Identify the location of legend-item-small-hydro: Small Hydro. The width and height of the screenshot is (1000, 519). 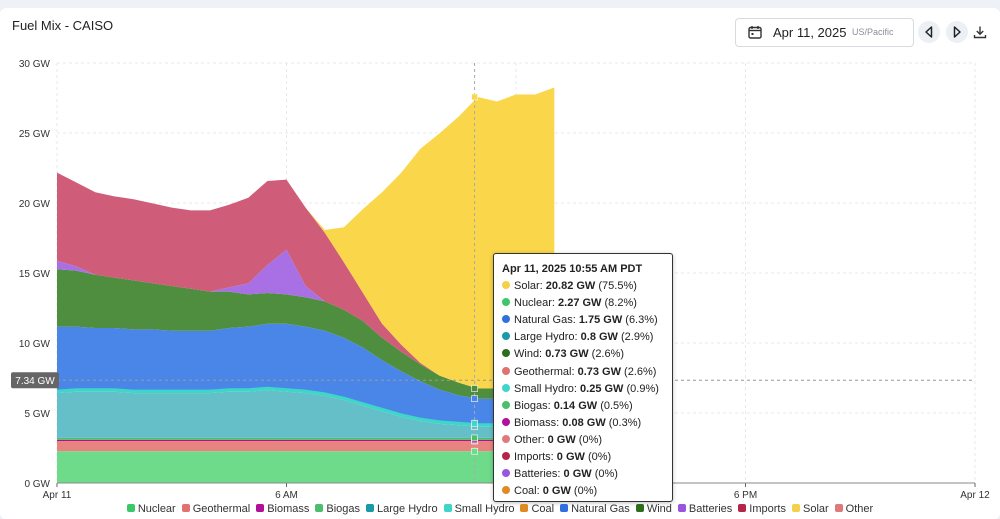
(479, 509).